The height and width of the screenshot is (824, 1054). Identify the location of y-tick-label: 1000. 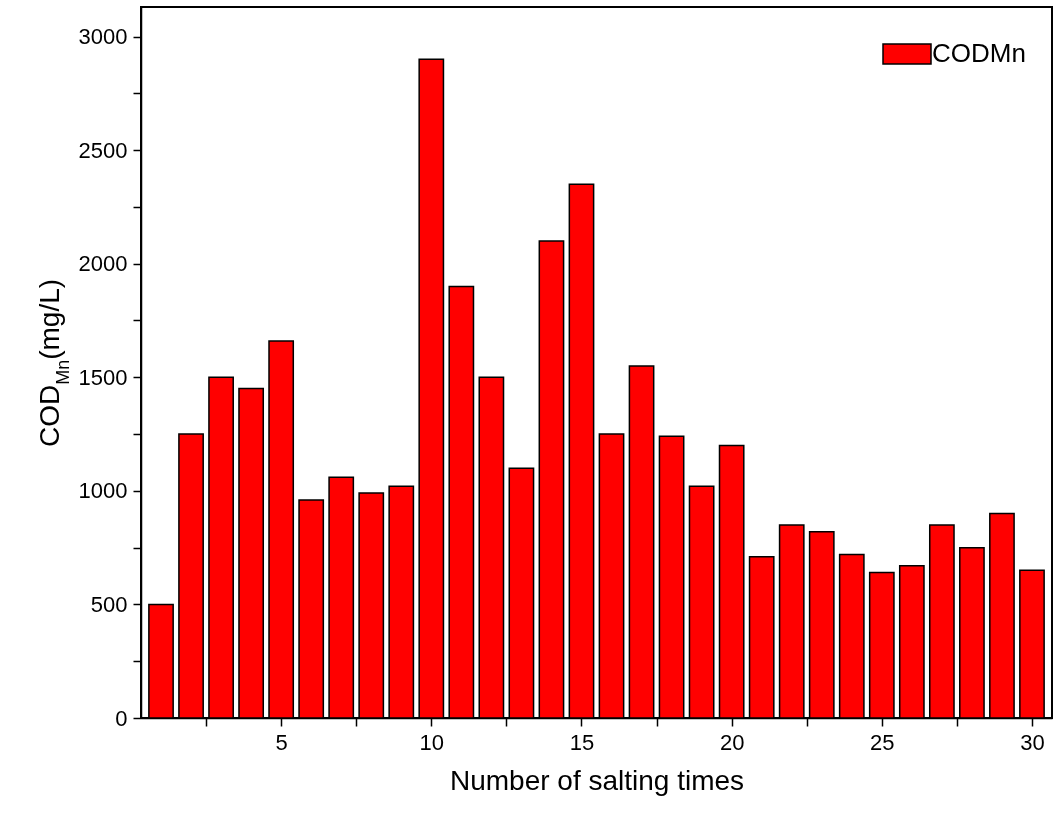
(103, 491).